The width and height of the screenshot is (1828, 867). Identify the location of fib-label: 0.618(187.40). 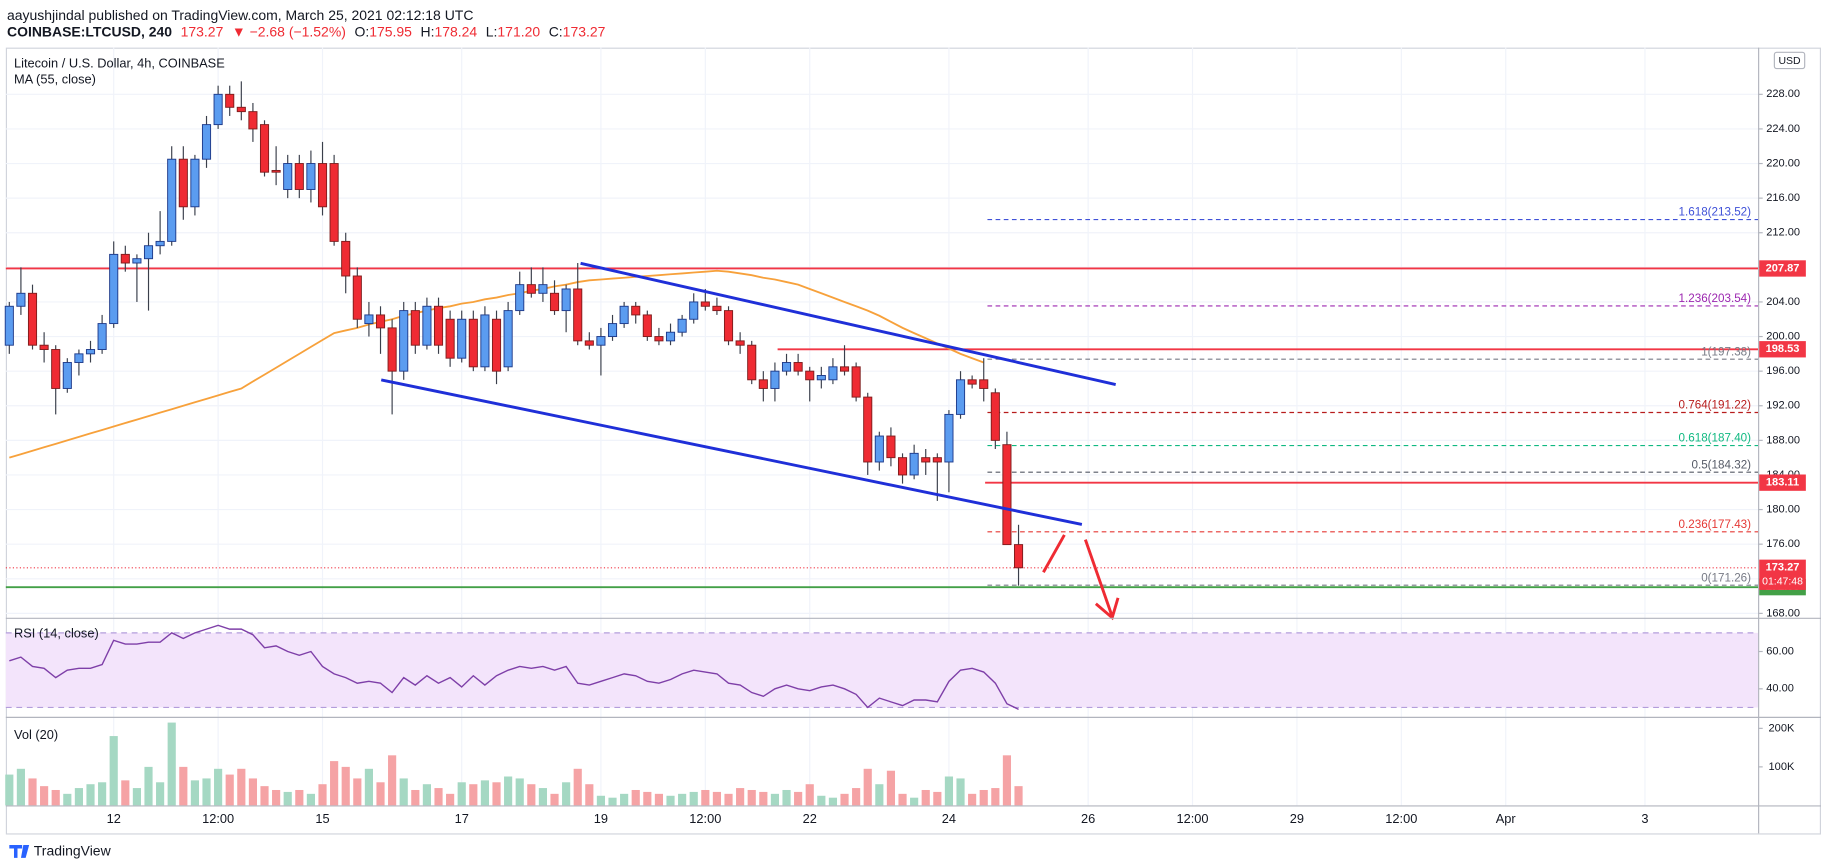
(1715, 438).